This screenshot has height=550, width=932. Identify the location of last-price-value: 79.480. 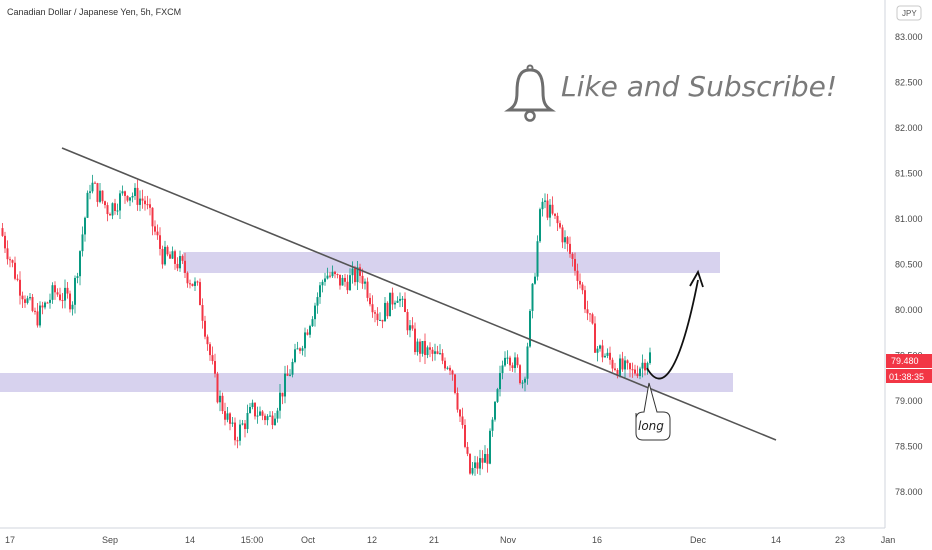
(905, 361).